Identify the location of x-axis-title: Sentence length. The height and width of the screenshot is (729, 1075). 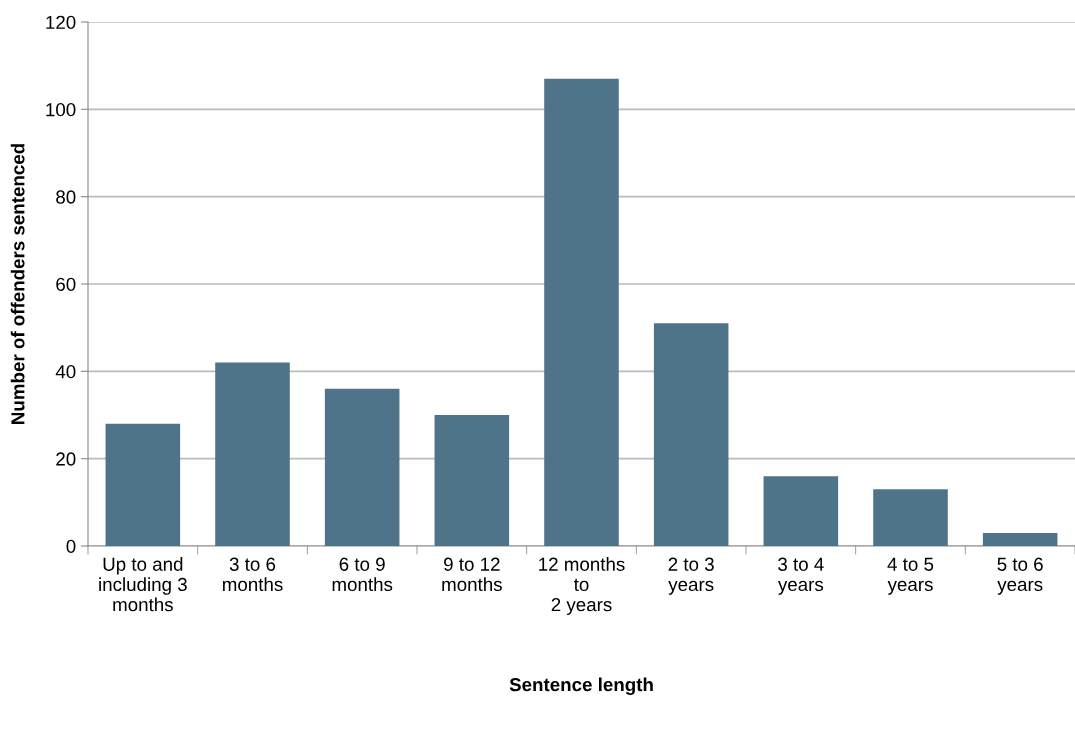
(581, 686).